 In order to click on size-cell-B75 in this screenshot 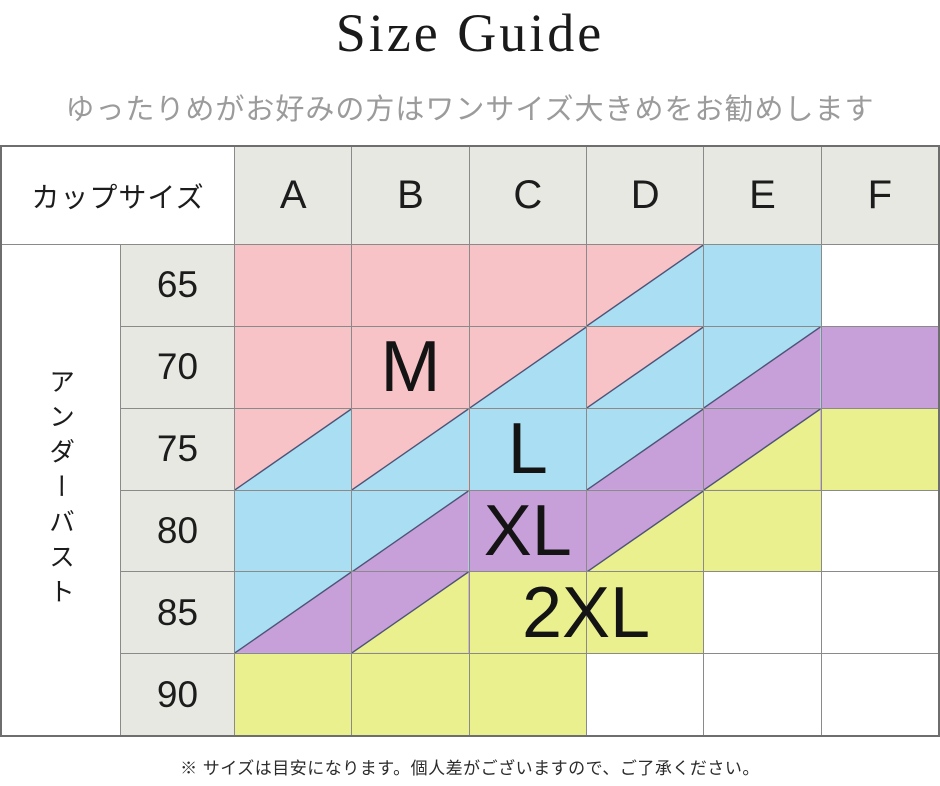, I will do `click(410, 449)`.